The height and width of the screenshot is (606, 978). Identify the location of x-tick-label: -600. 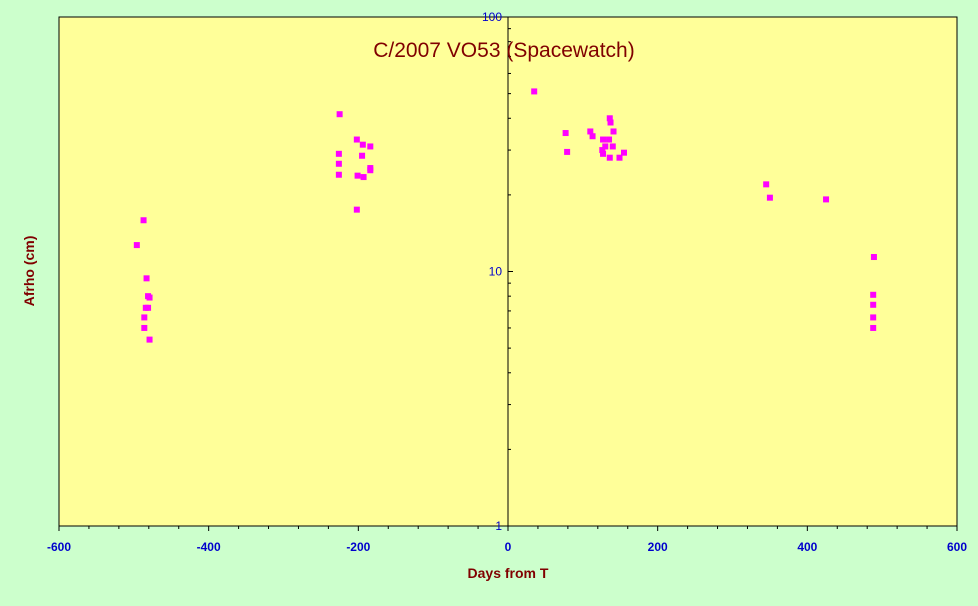
(59, 547).